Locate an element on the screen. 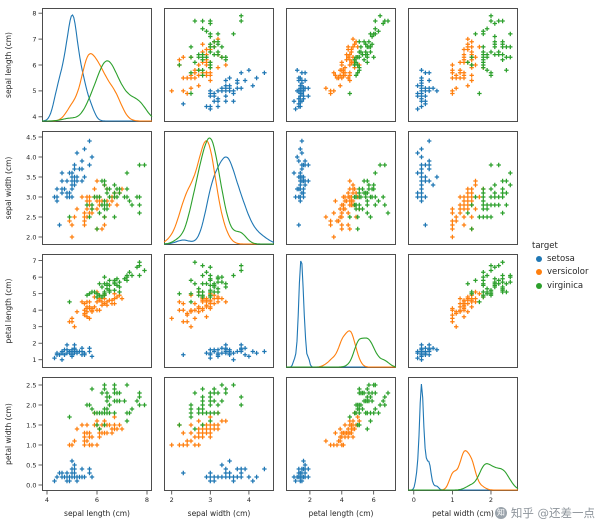  legend-label: setosa is located at coordinates (561, 259).